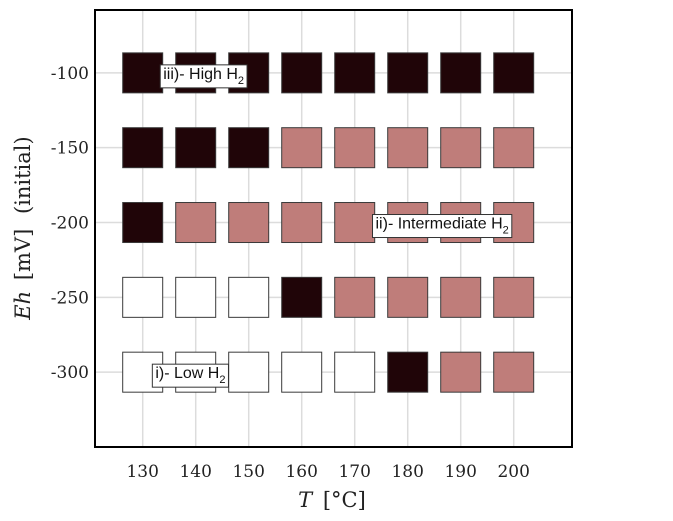 Image resolution: width=673 pixels, height=521 pixels. I want to click on y-tick-label: -200, so click(70, 224).